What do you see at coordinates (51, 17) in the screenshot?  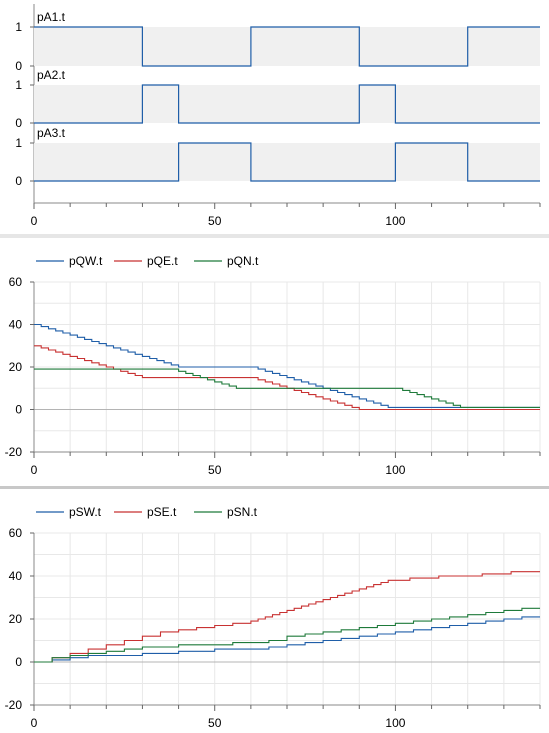 I see `signal-label: pA1.t` at bounding box center [51, 17].